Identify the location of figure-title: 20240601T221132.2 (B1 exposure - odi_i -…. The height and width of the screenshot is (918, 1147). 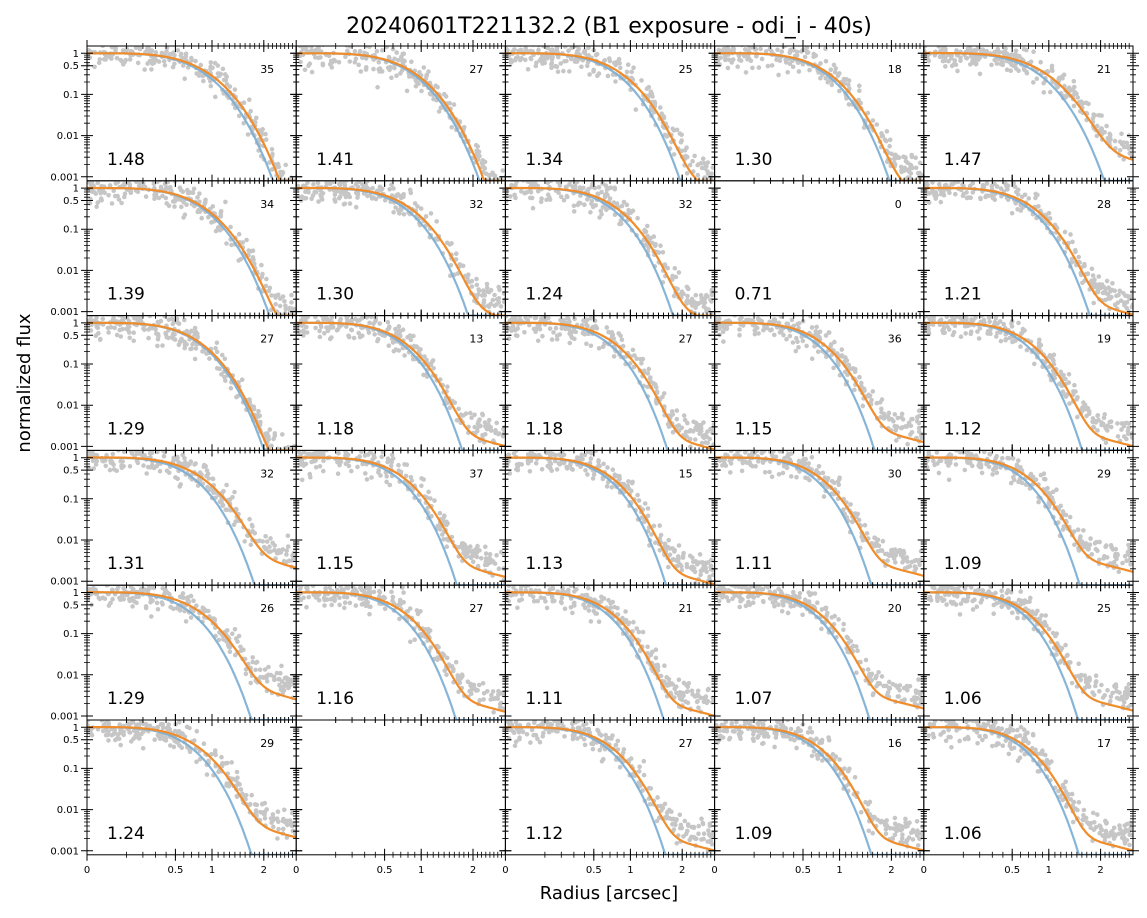
(609, 26).